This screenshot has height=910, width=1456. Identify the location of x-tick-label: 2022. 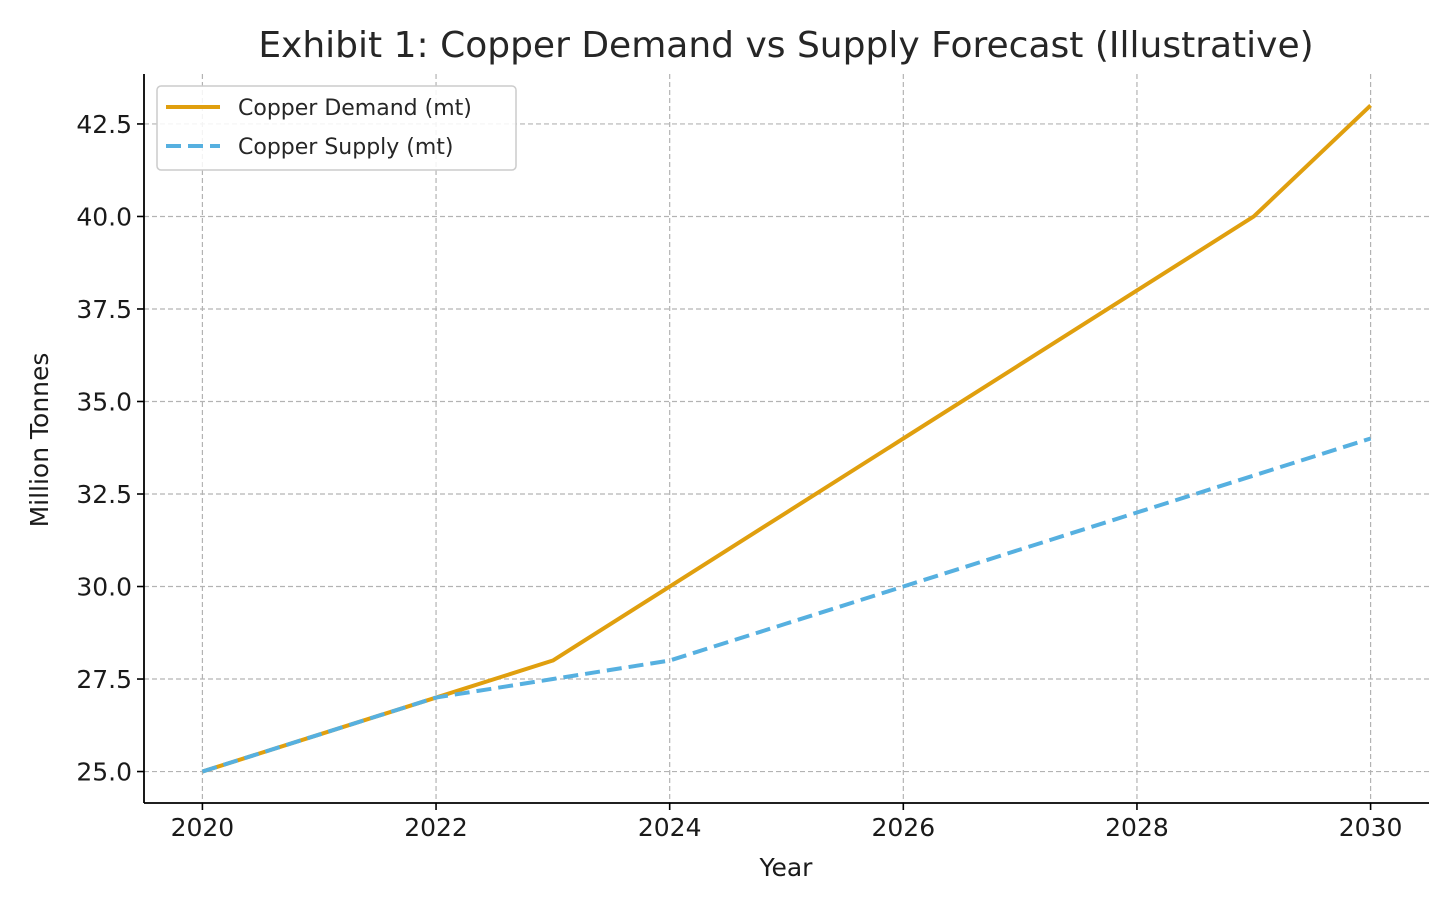
(436, 827).